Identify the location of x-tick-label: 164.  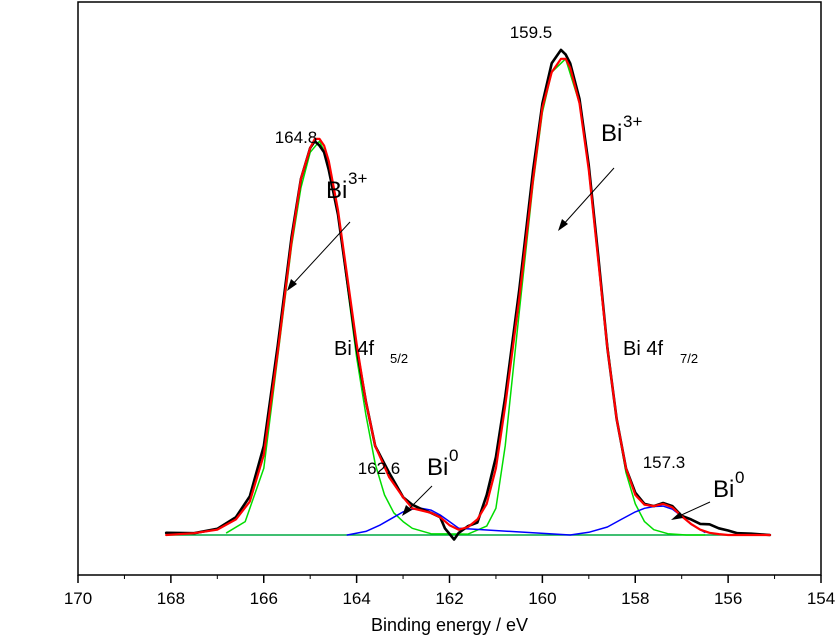
(356, 598).